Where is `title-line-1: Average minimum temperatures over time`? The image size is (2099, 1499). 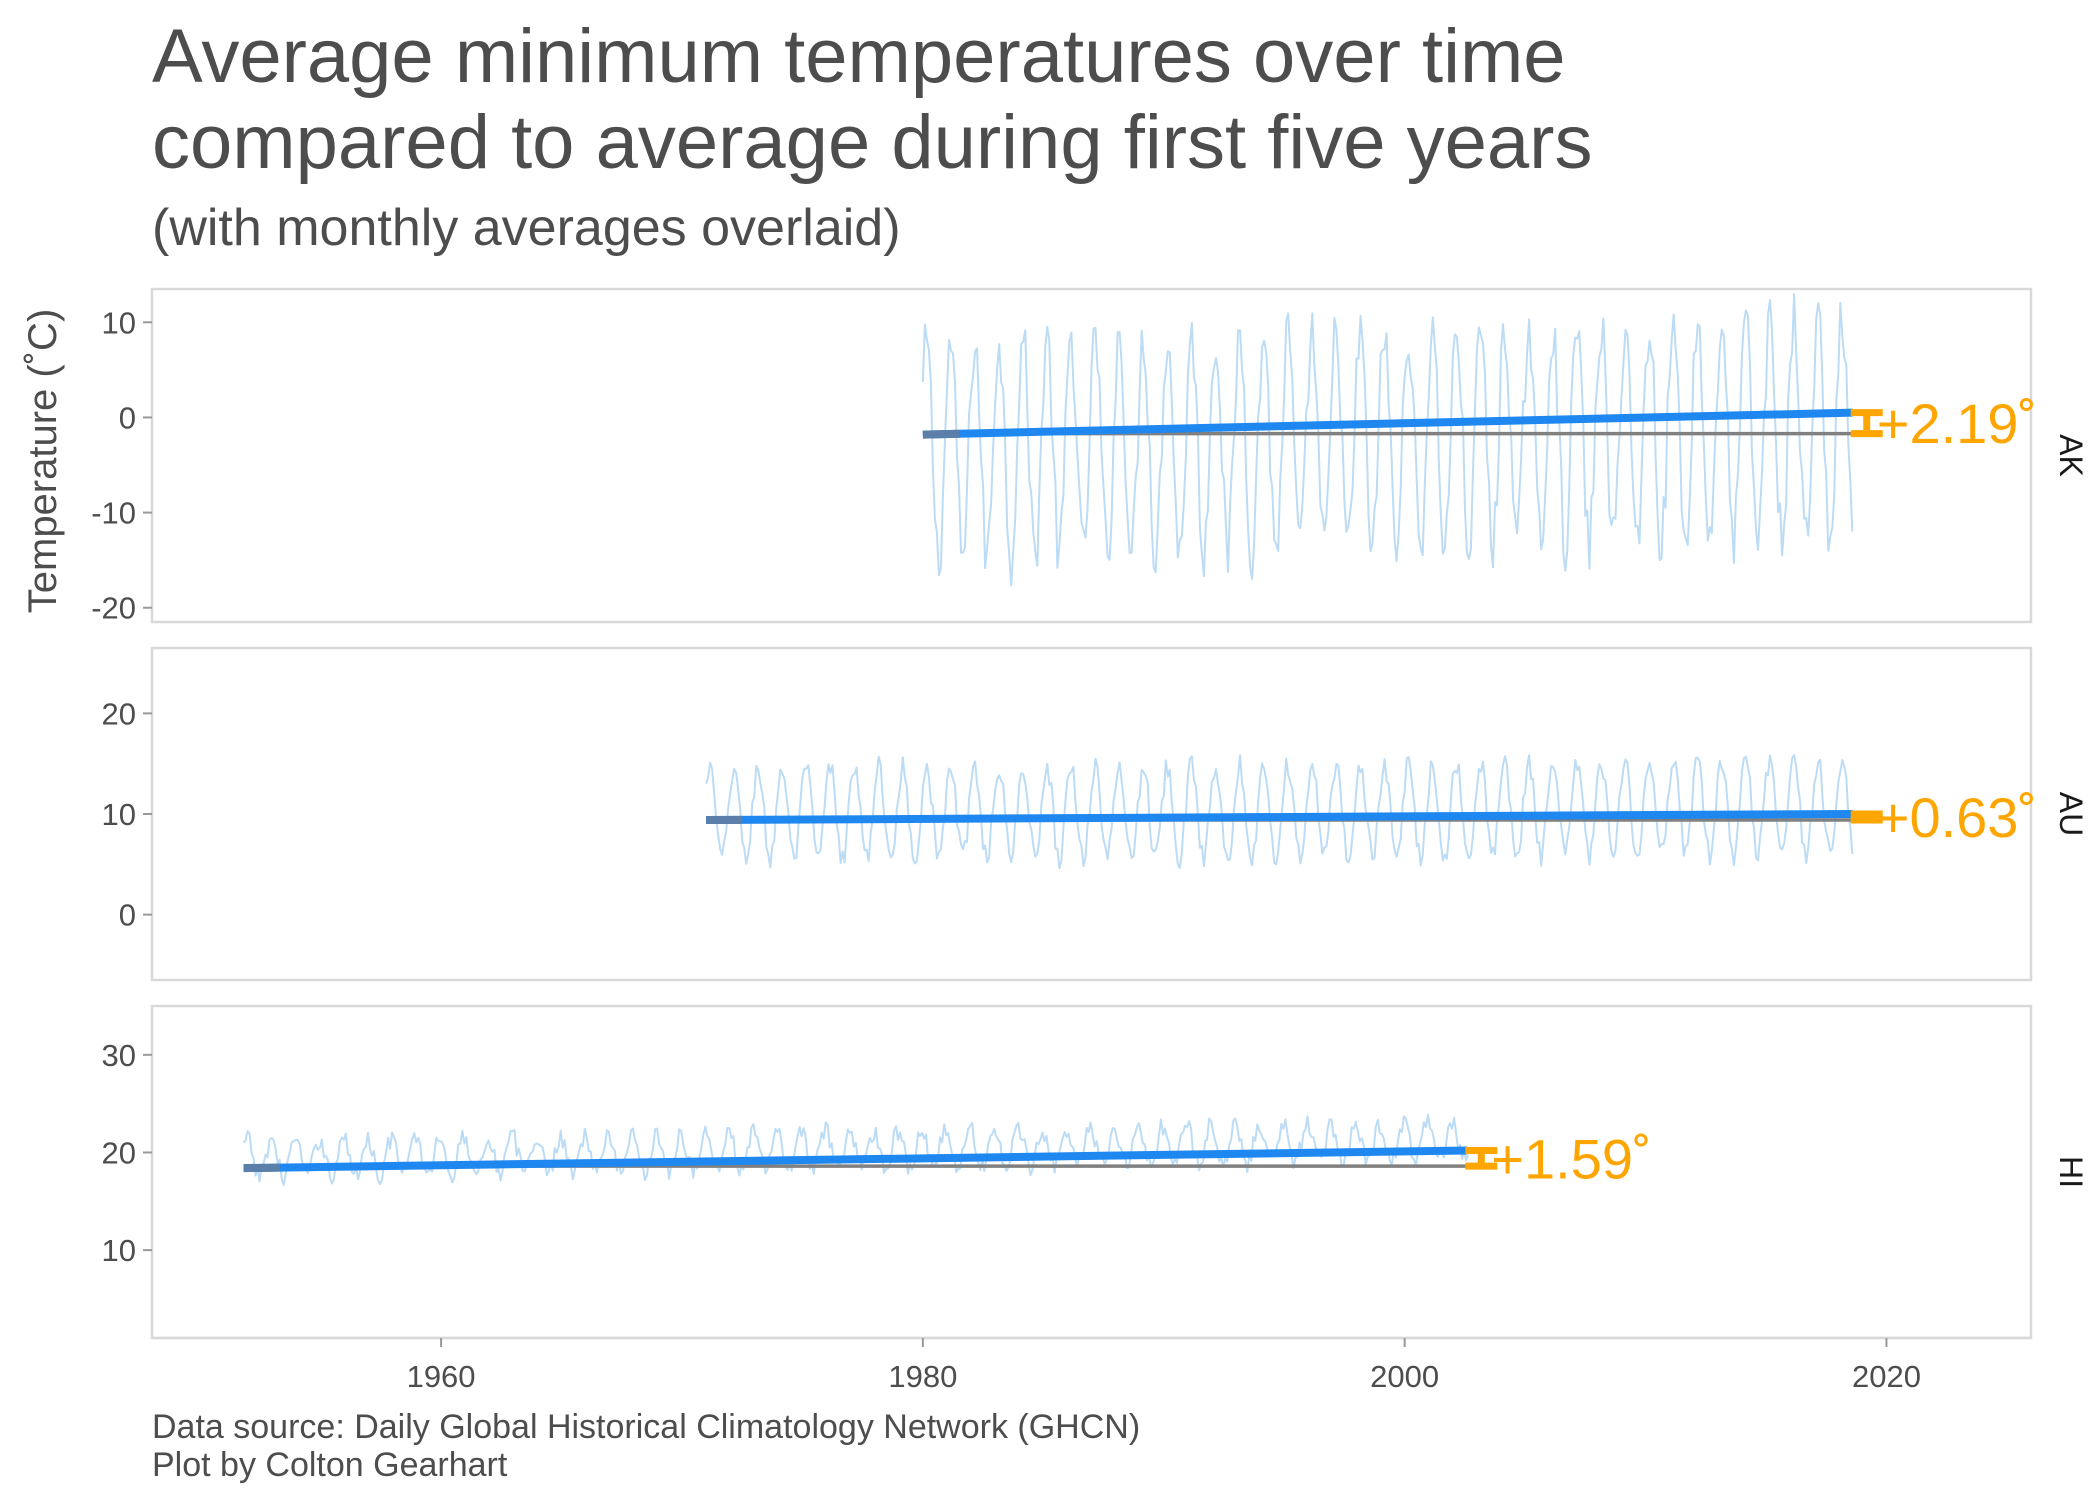 title-line-1: Average minimum temperatures over time is located at coordinates (859, 56).